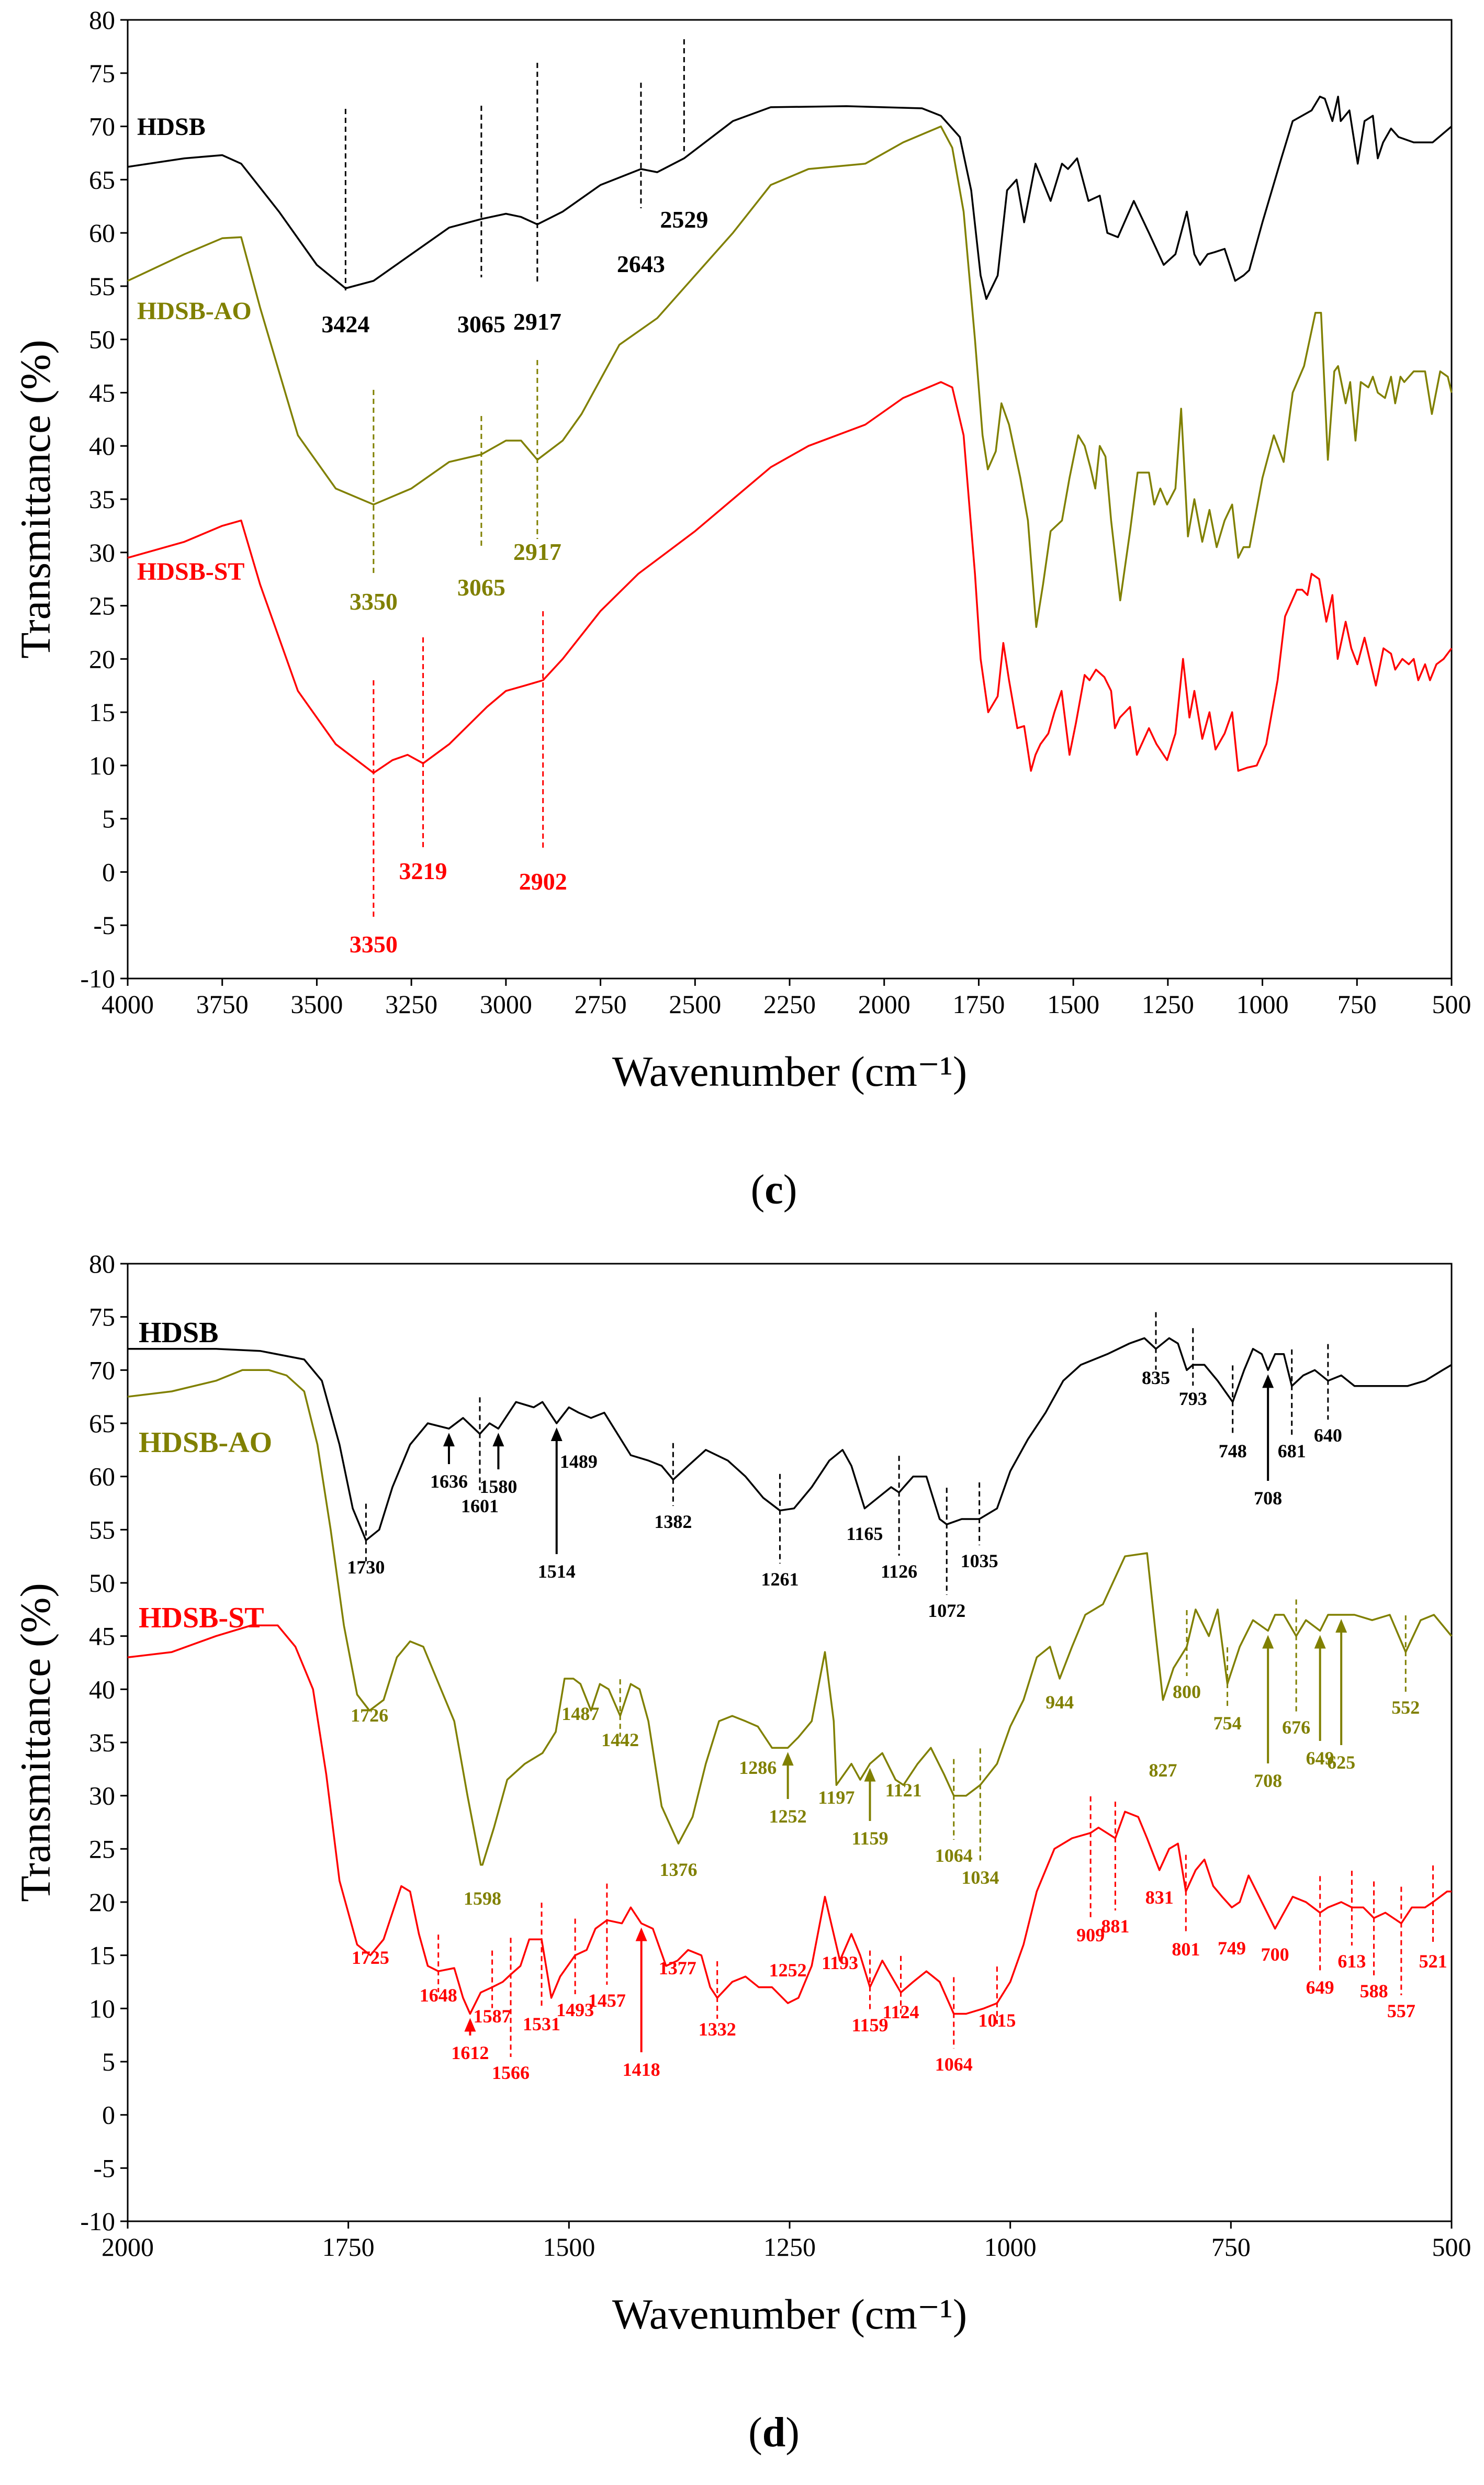 The width and height of the screenshot is (1484, 2485). Describe the element at coordinates (1156, 1377) in the screenshot. I see `peak-label: 835` at that location.